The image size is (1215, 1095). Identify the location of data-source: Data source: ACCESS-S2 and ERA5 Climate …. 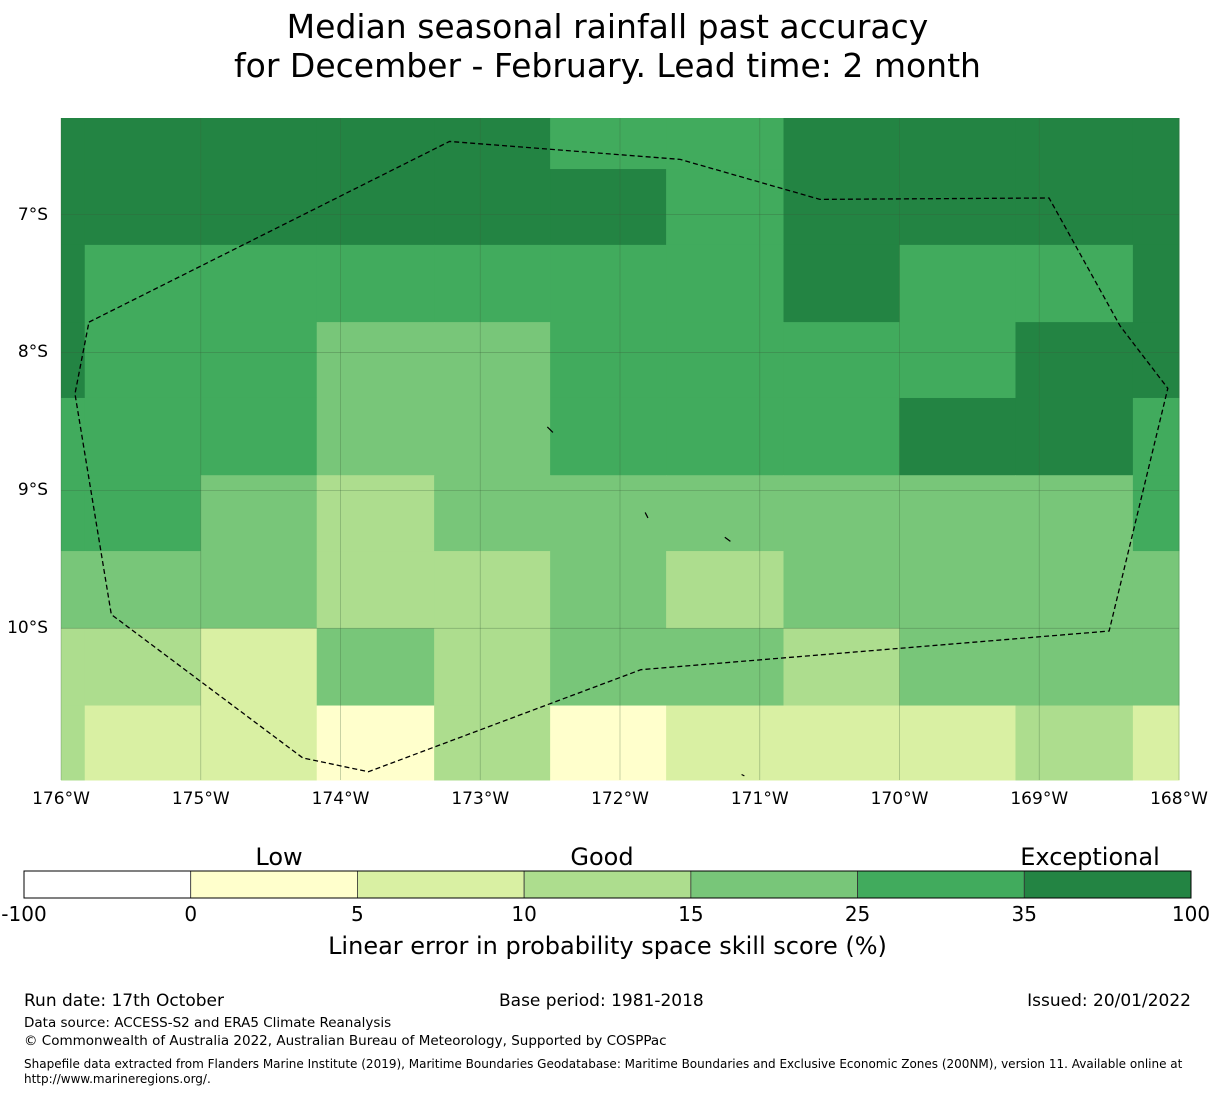
(208, 1023).